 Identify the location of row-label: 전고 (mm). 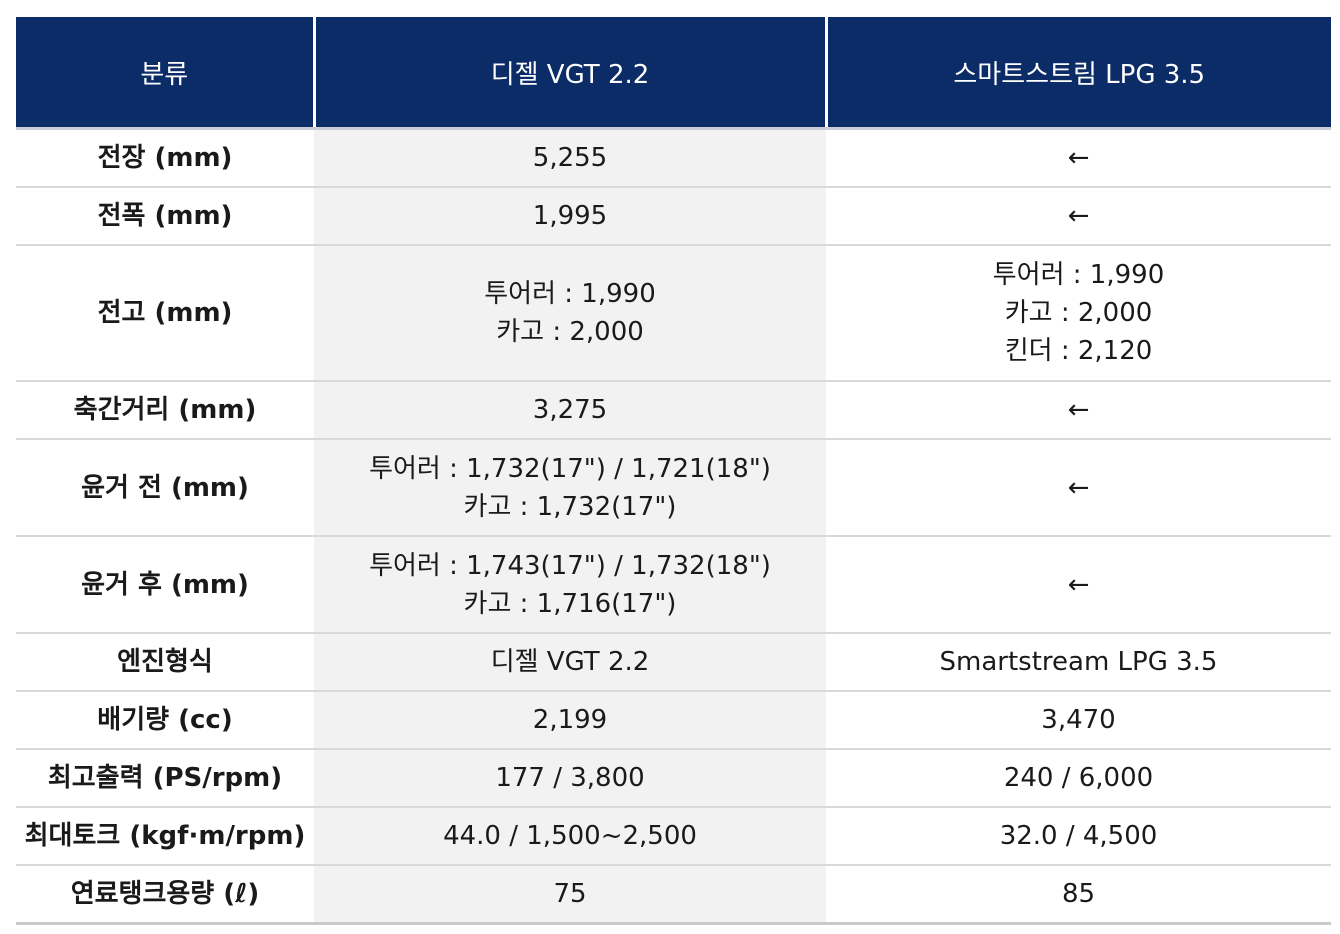
(165, 313).